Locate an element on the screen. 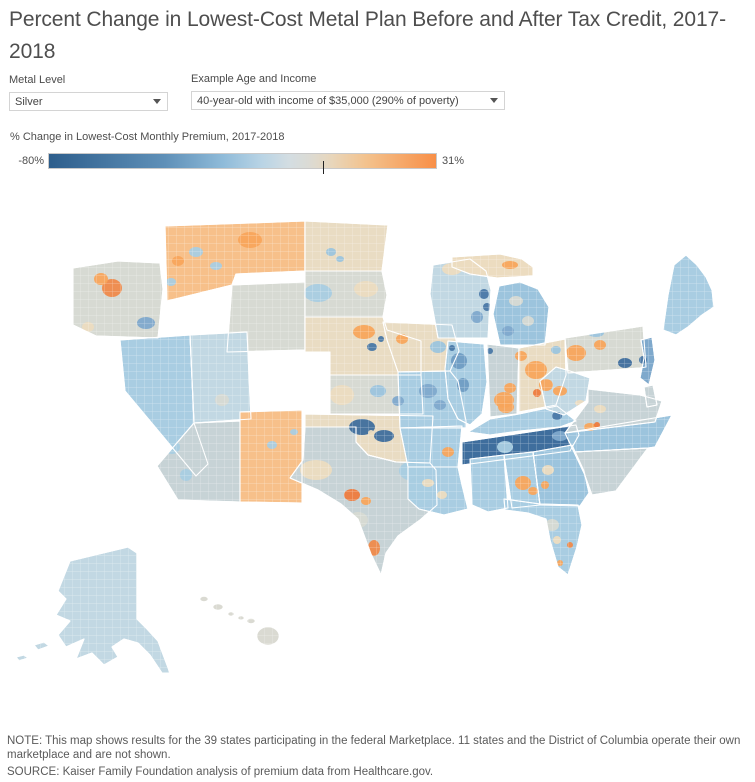  state-border-ohio is located at coordinates (542, 375).